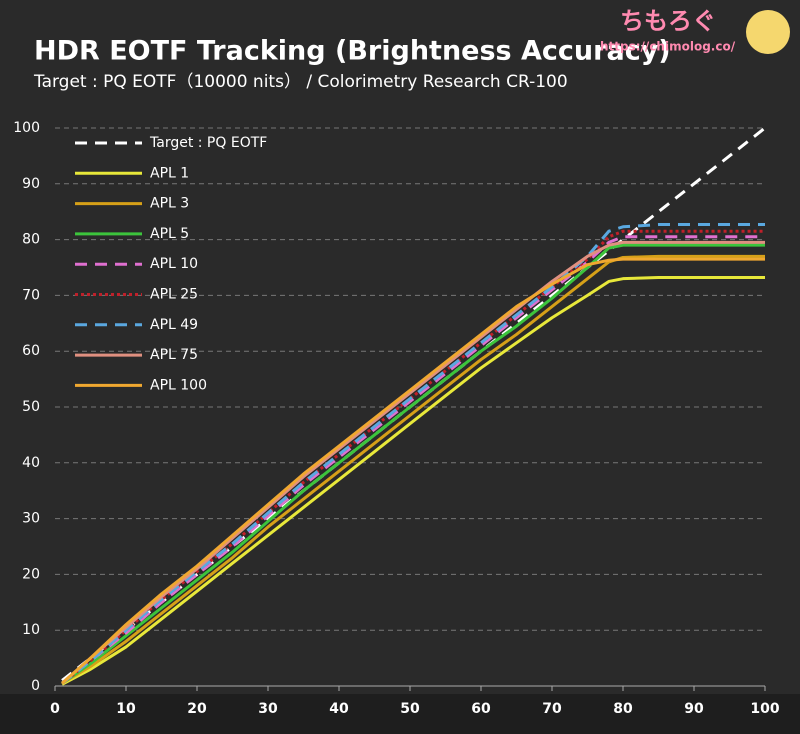 The height and width of the screenshot is (734, 800). What do you see at coordinates (339, 709) in the screenshot?
I see `x-tick-label: 40` at bounding box center [339, 709].